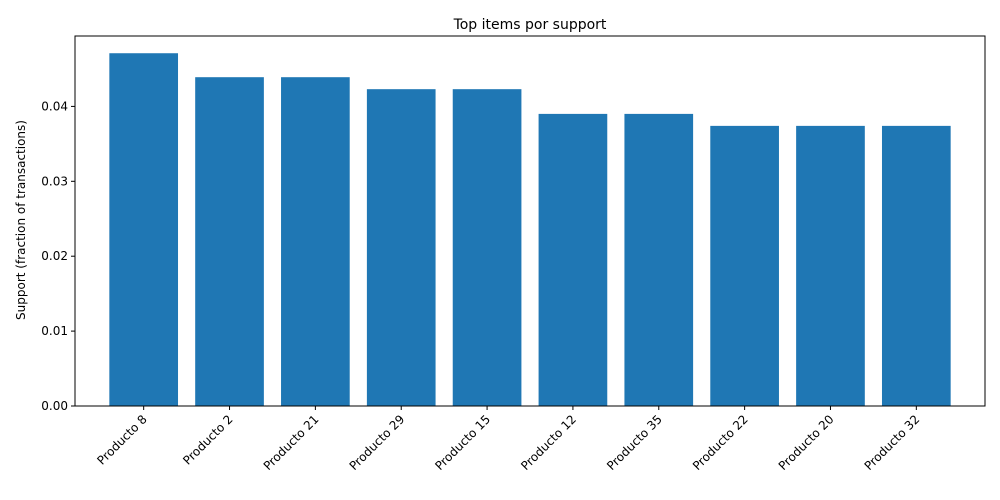 This screenshot has height=500, width=1000. What do you see at coordinates (806, 442) in the screenshot?
I see `x-tick-label: Producto 20` at bounding box center [806, 442].